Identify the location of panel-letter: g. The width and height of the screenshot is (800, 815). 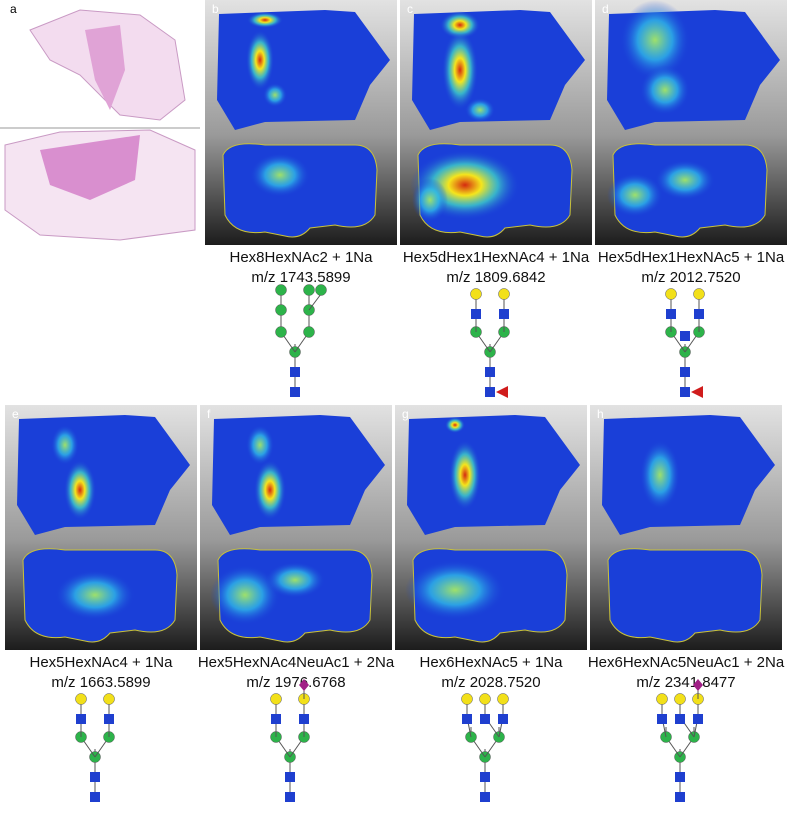
(405, 414).